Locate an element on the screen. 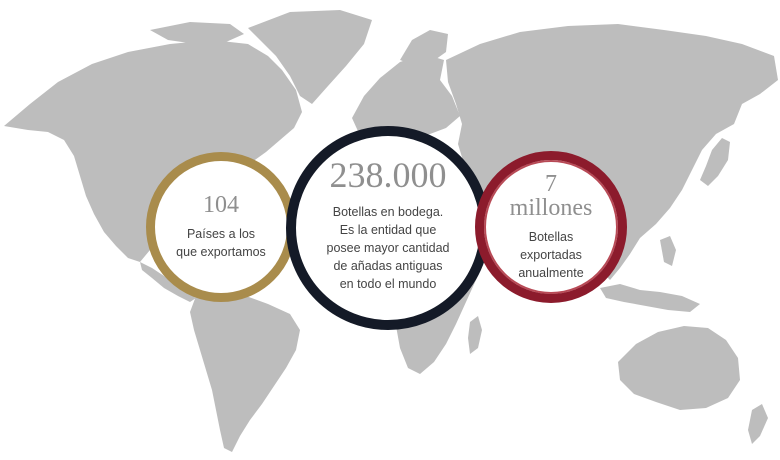  stat-exported-desc-line1: Botellas is located at coordinates (551, 237).